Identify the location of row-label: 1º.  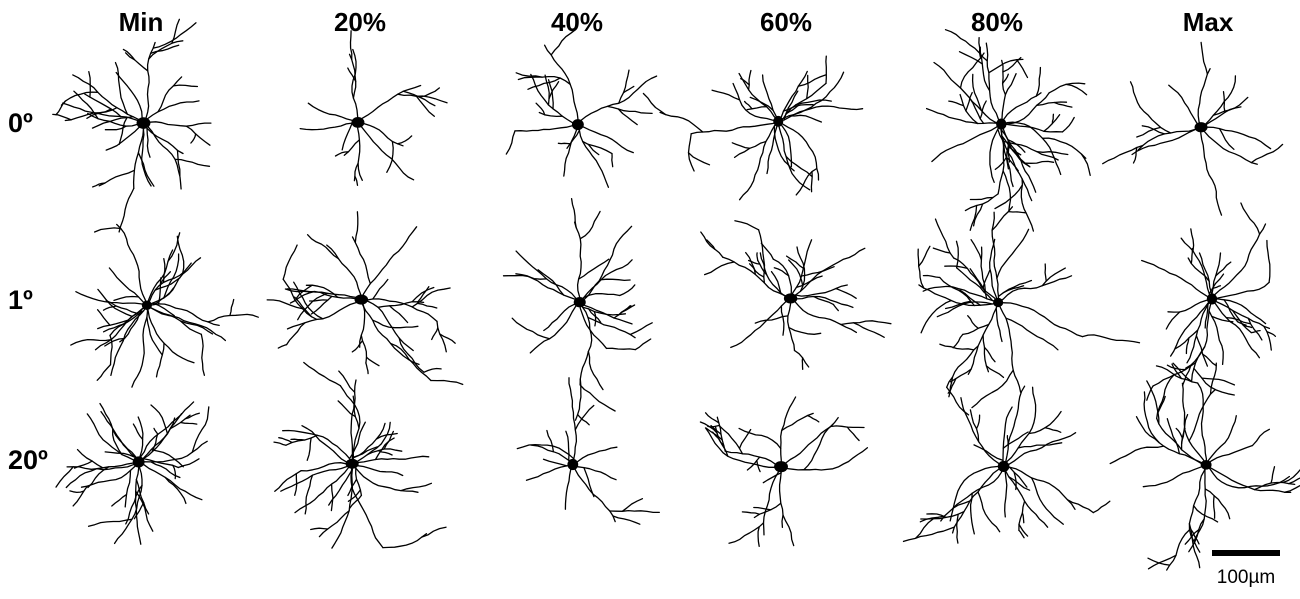
(20, 300).